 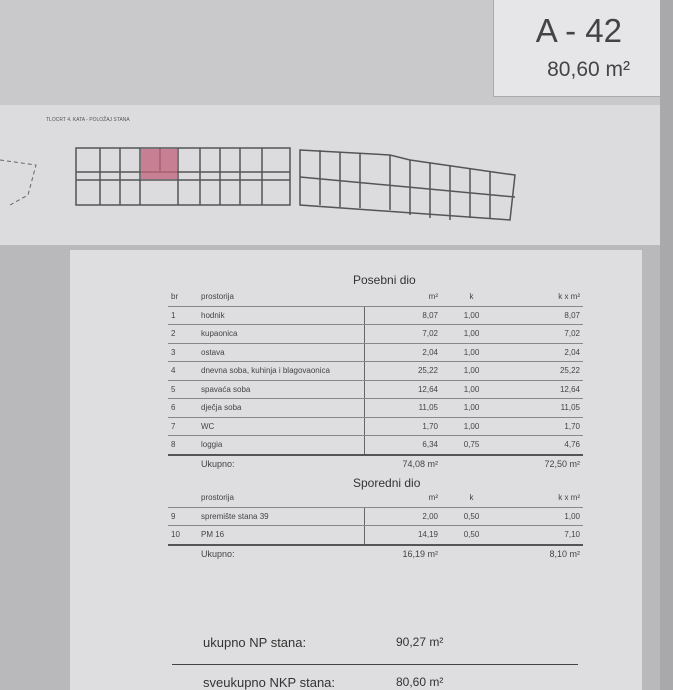 I want to click on cell-br: 9, so click(x=183, y=516).